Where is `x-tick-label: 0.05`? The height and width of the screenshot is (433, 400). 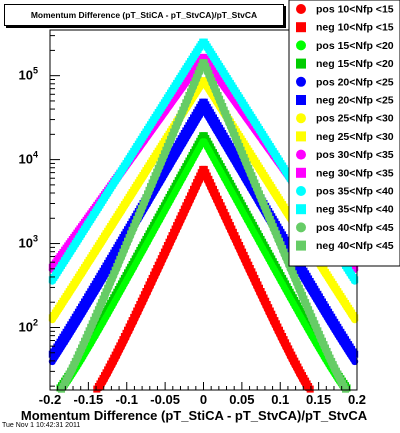 x-tick-label: 0.05 is located at coordinates (241, 399).